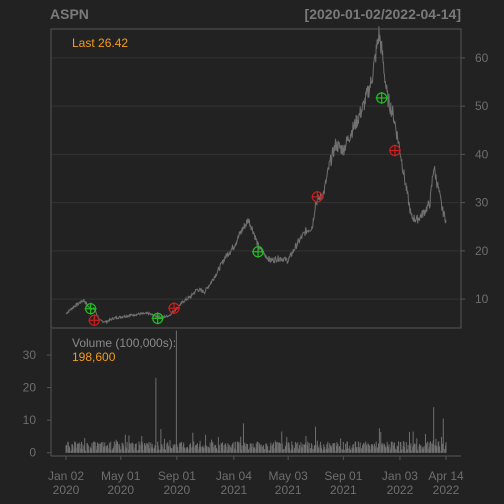  Describe the element at coordinates (383, 14) in the screenshot. I see `date-range-title: [2020-01-02/2022-04-14]` at that location.